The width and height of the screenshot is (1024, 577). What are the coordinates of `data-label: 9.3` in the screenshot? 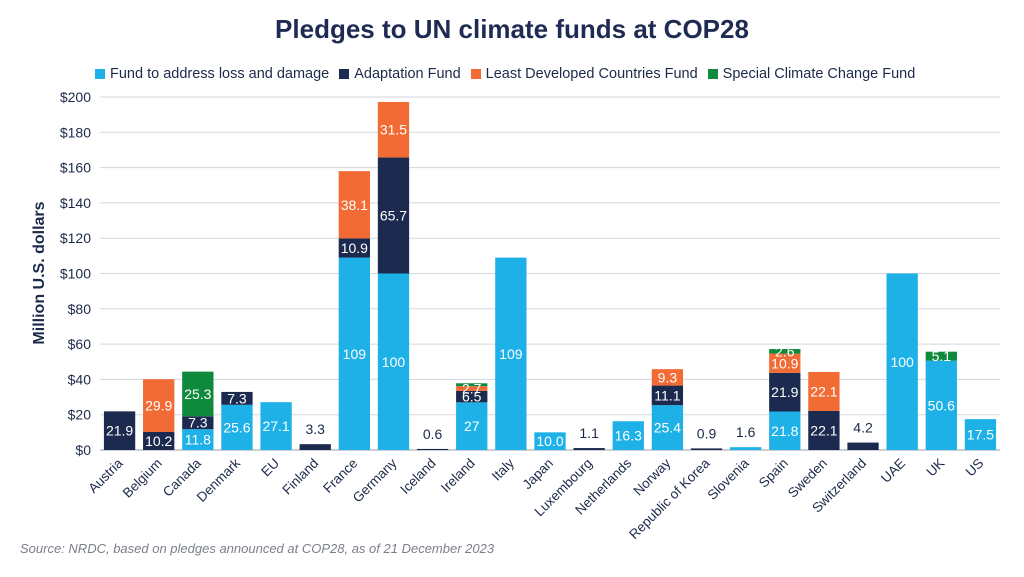 It's located at (668, 377).